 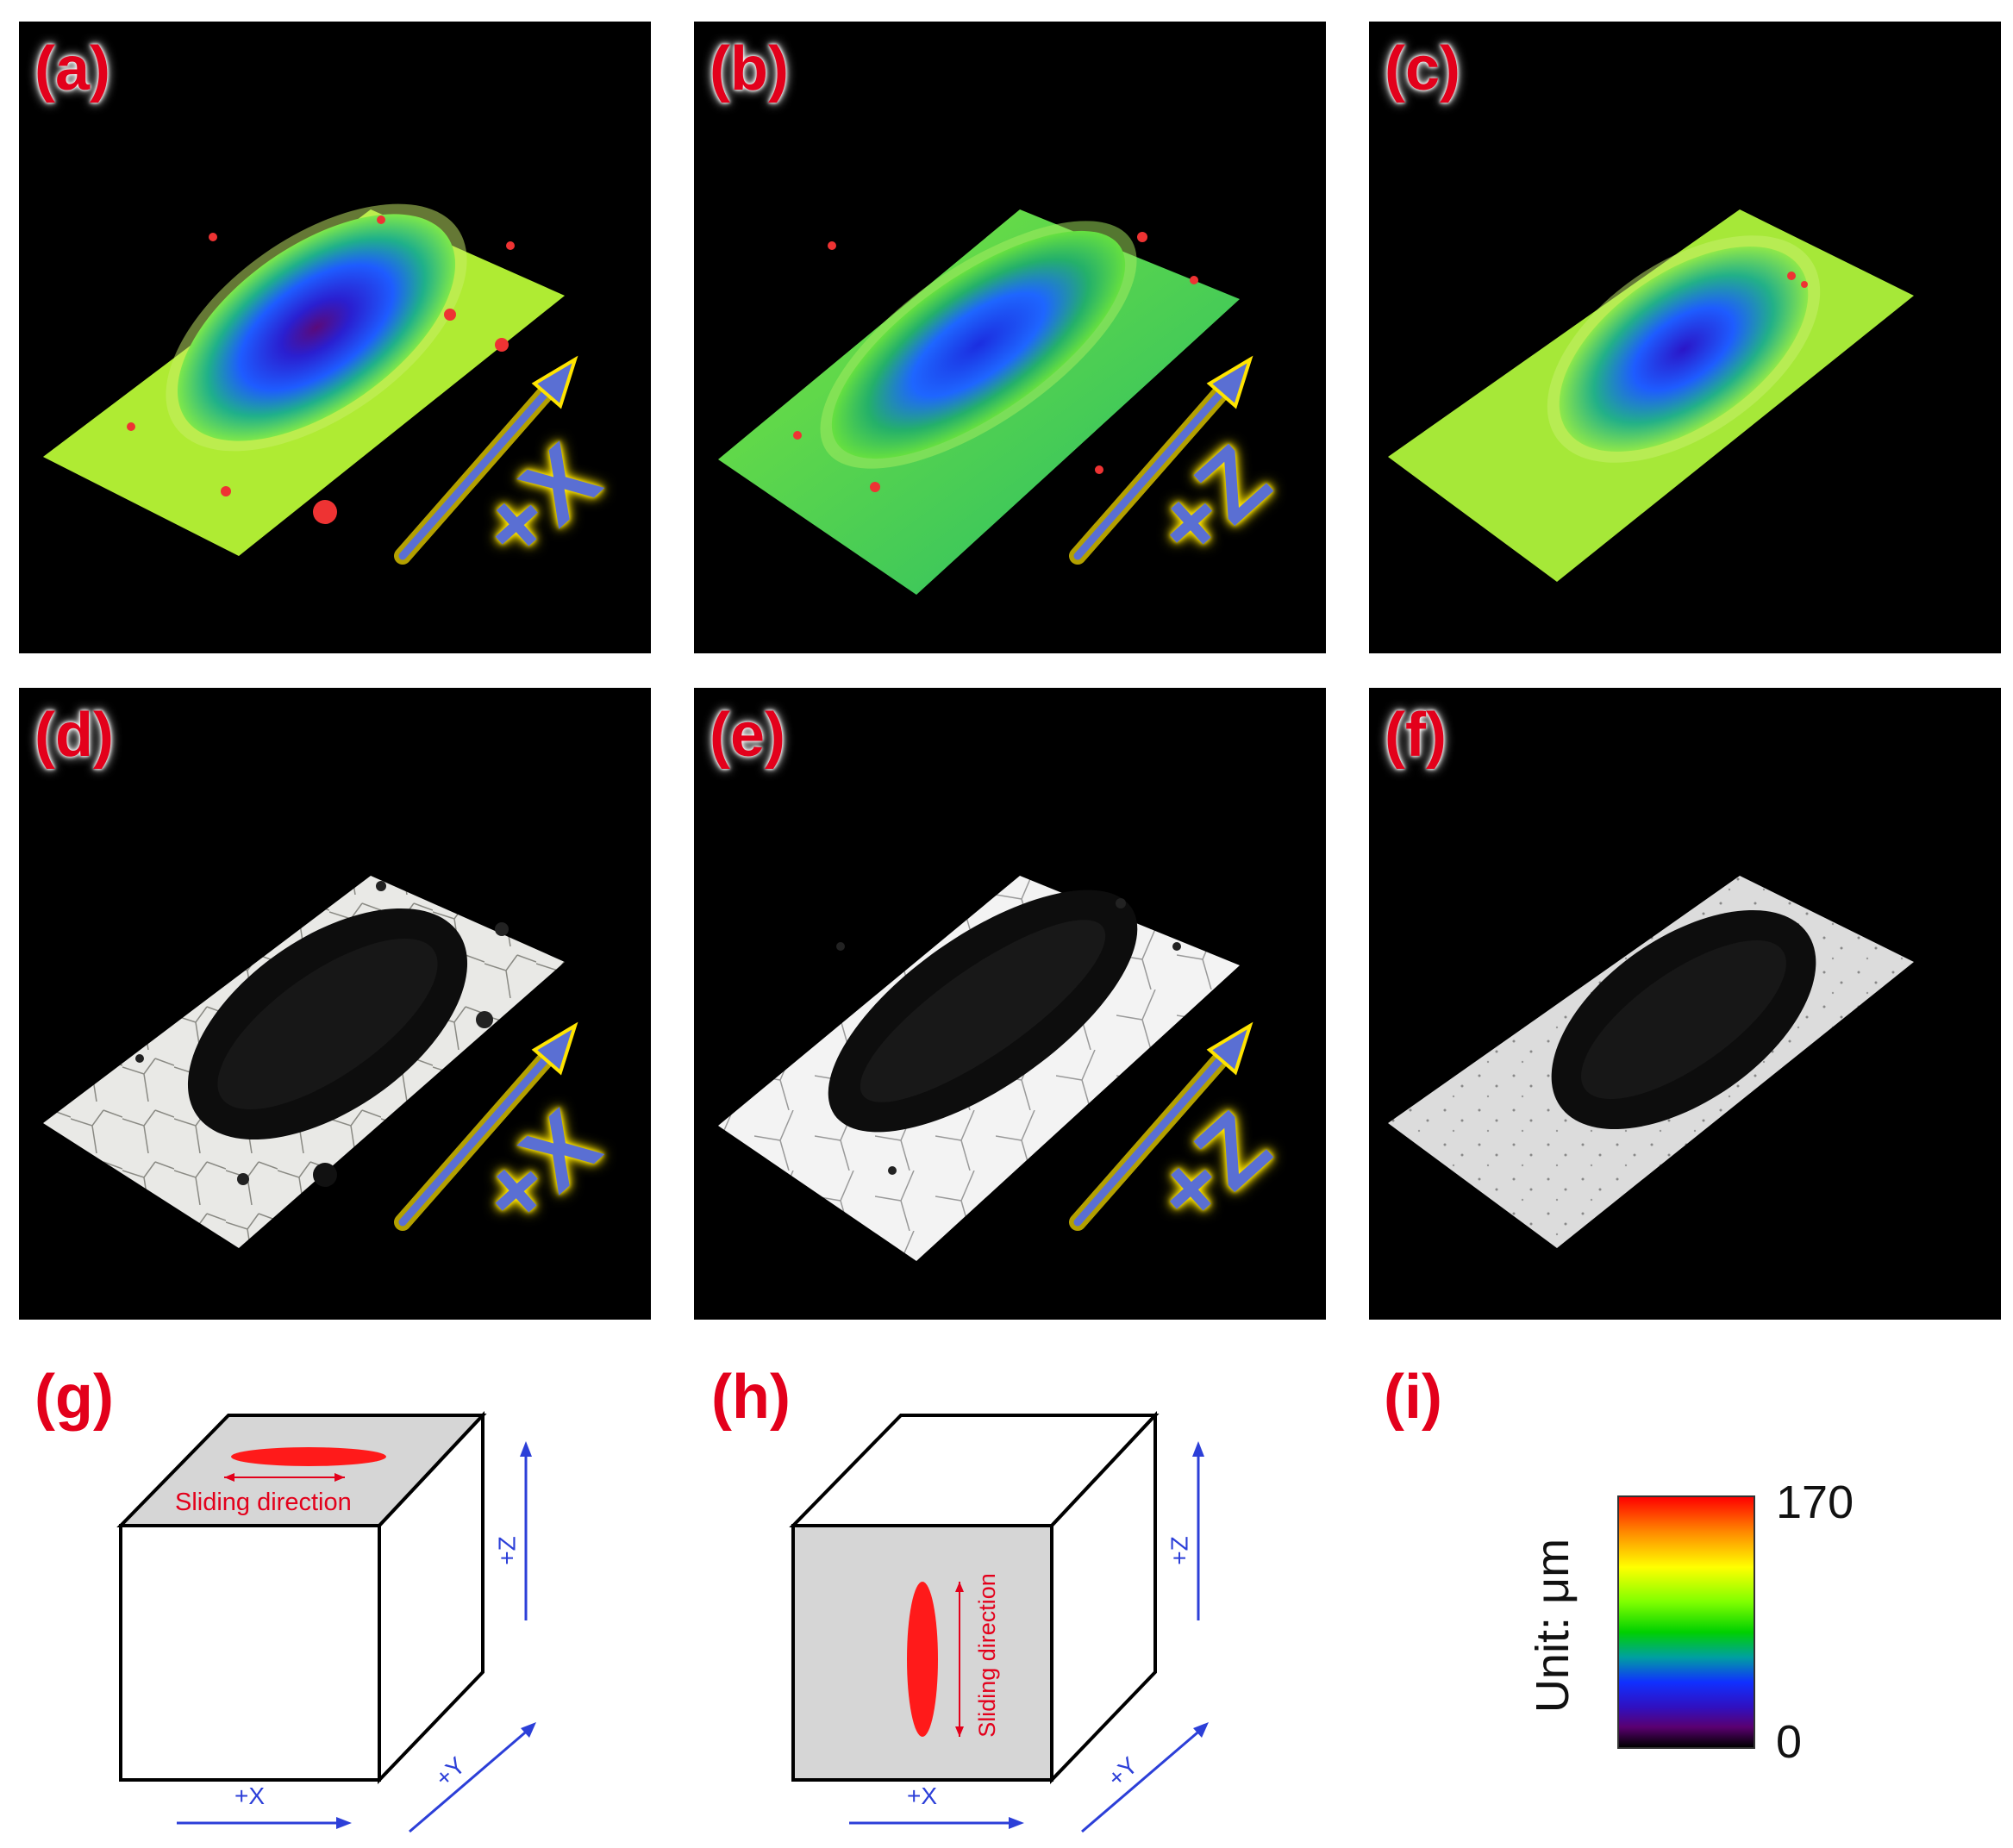 I want to click on panel-b: (b) +Z, so click(x=1010, y=337).